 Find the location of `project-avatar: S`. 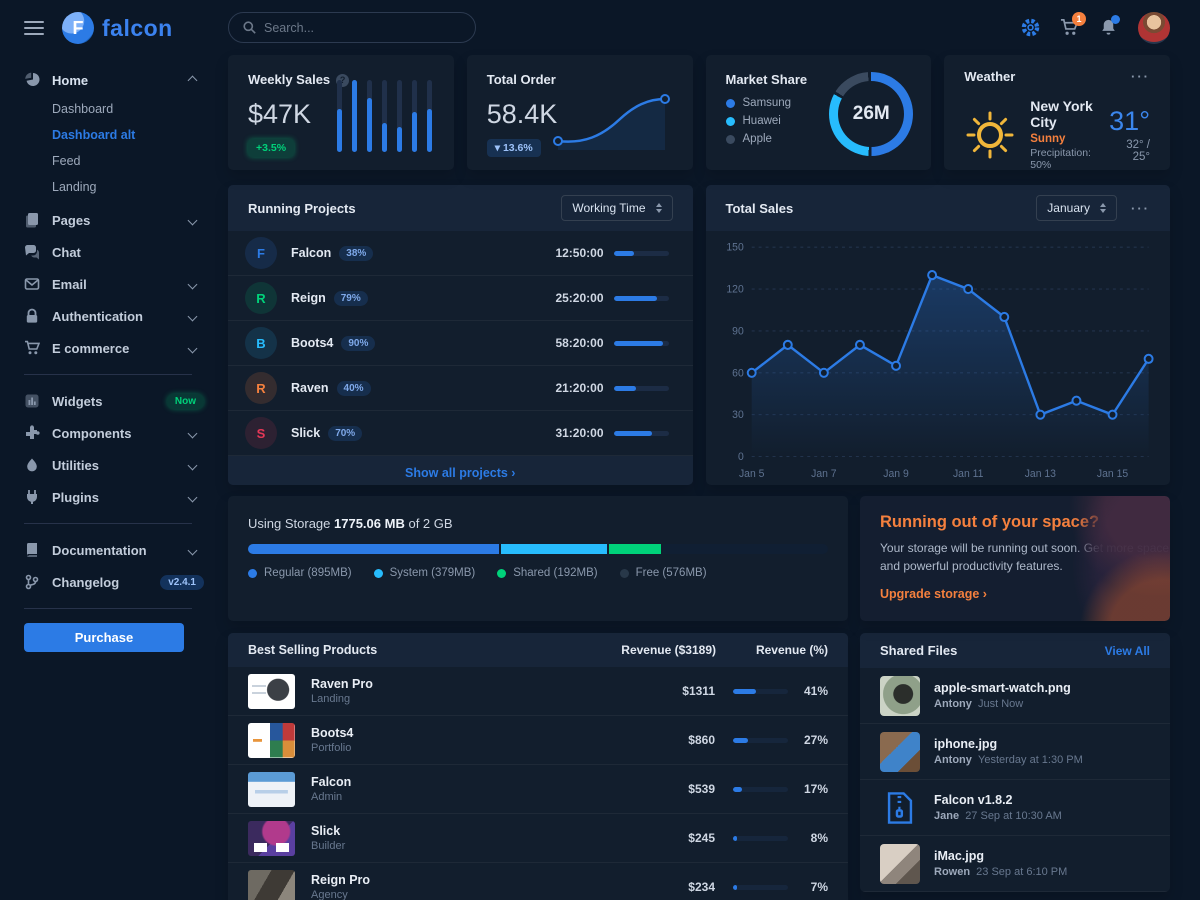

project-avatar: S is located at coordinates (261, 433).